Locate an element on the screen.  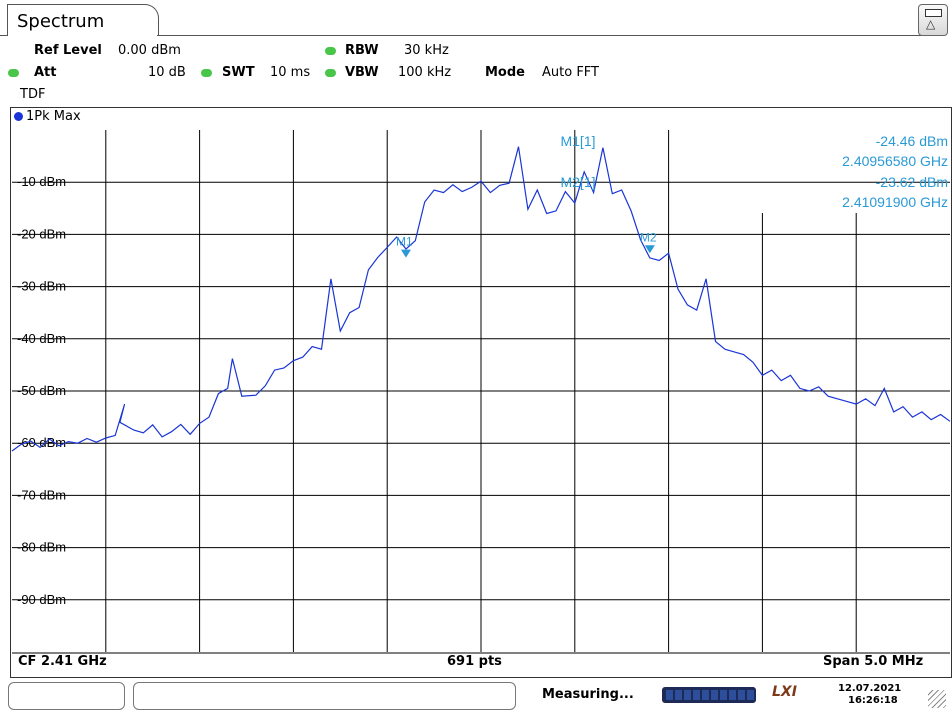
vbw-label: VBW is located at coordinates (362, 72).